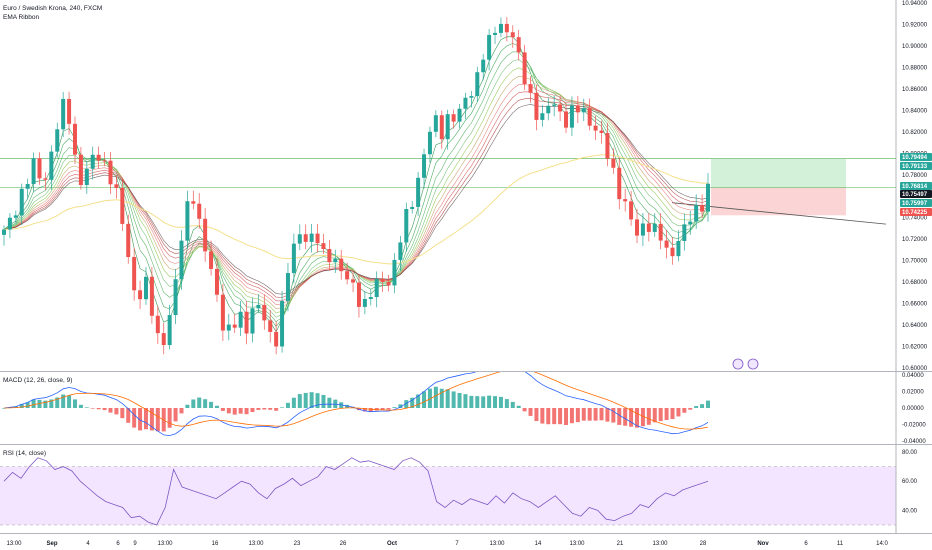 The width and height of the screenshot is (932, 550). What do you see at coordinates (916, 194) in the screenshot?
I see `price-tag: 10.75497` at bounding box center [916, 194].